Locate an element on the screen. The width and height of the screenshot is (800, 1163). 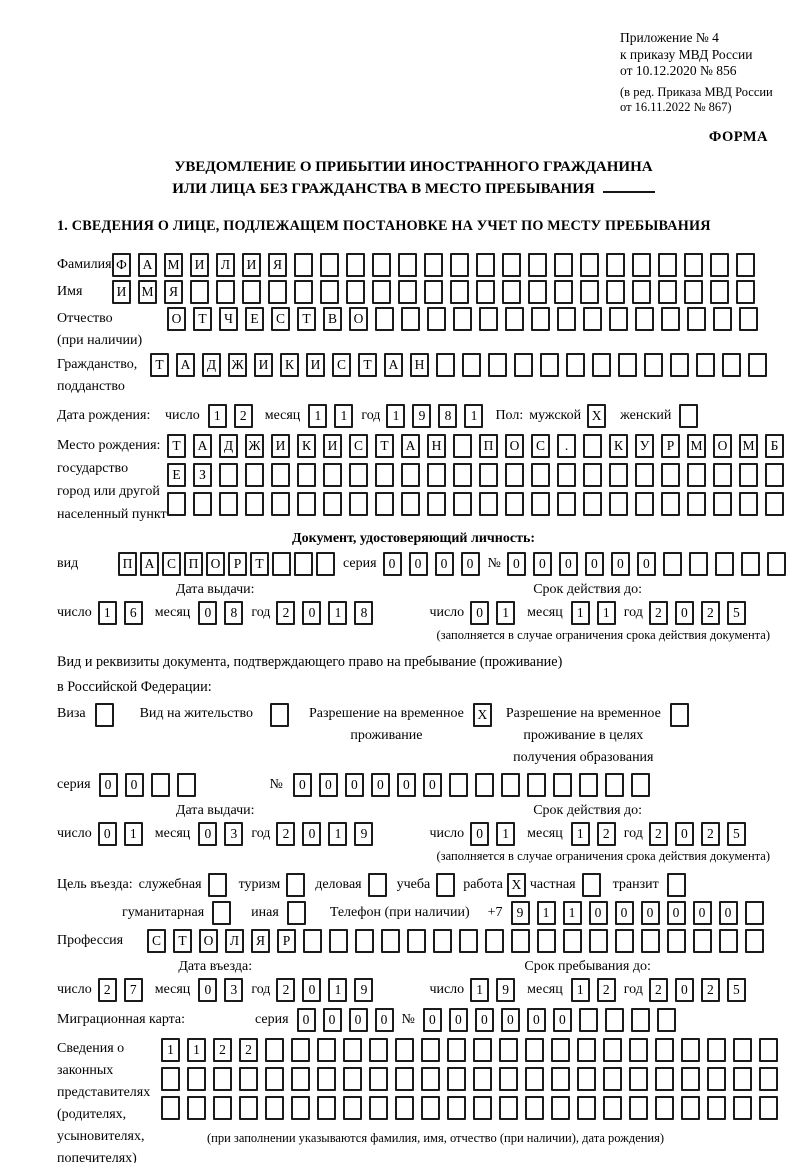
char-cell: К is located at coordinates (618, 445).